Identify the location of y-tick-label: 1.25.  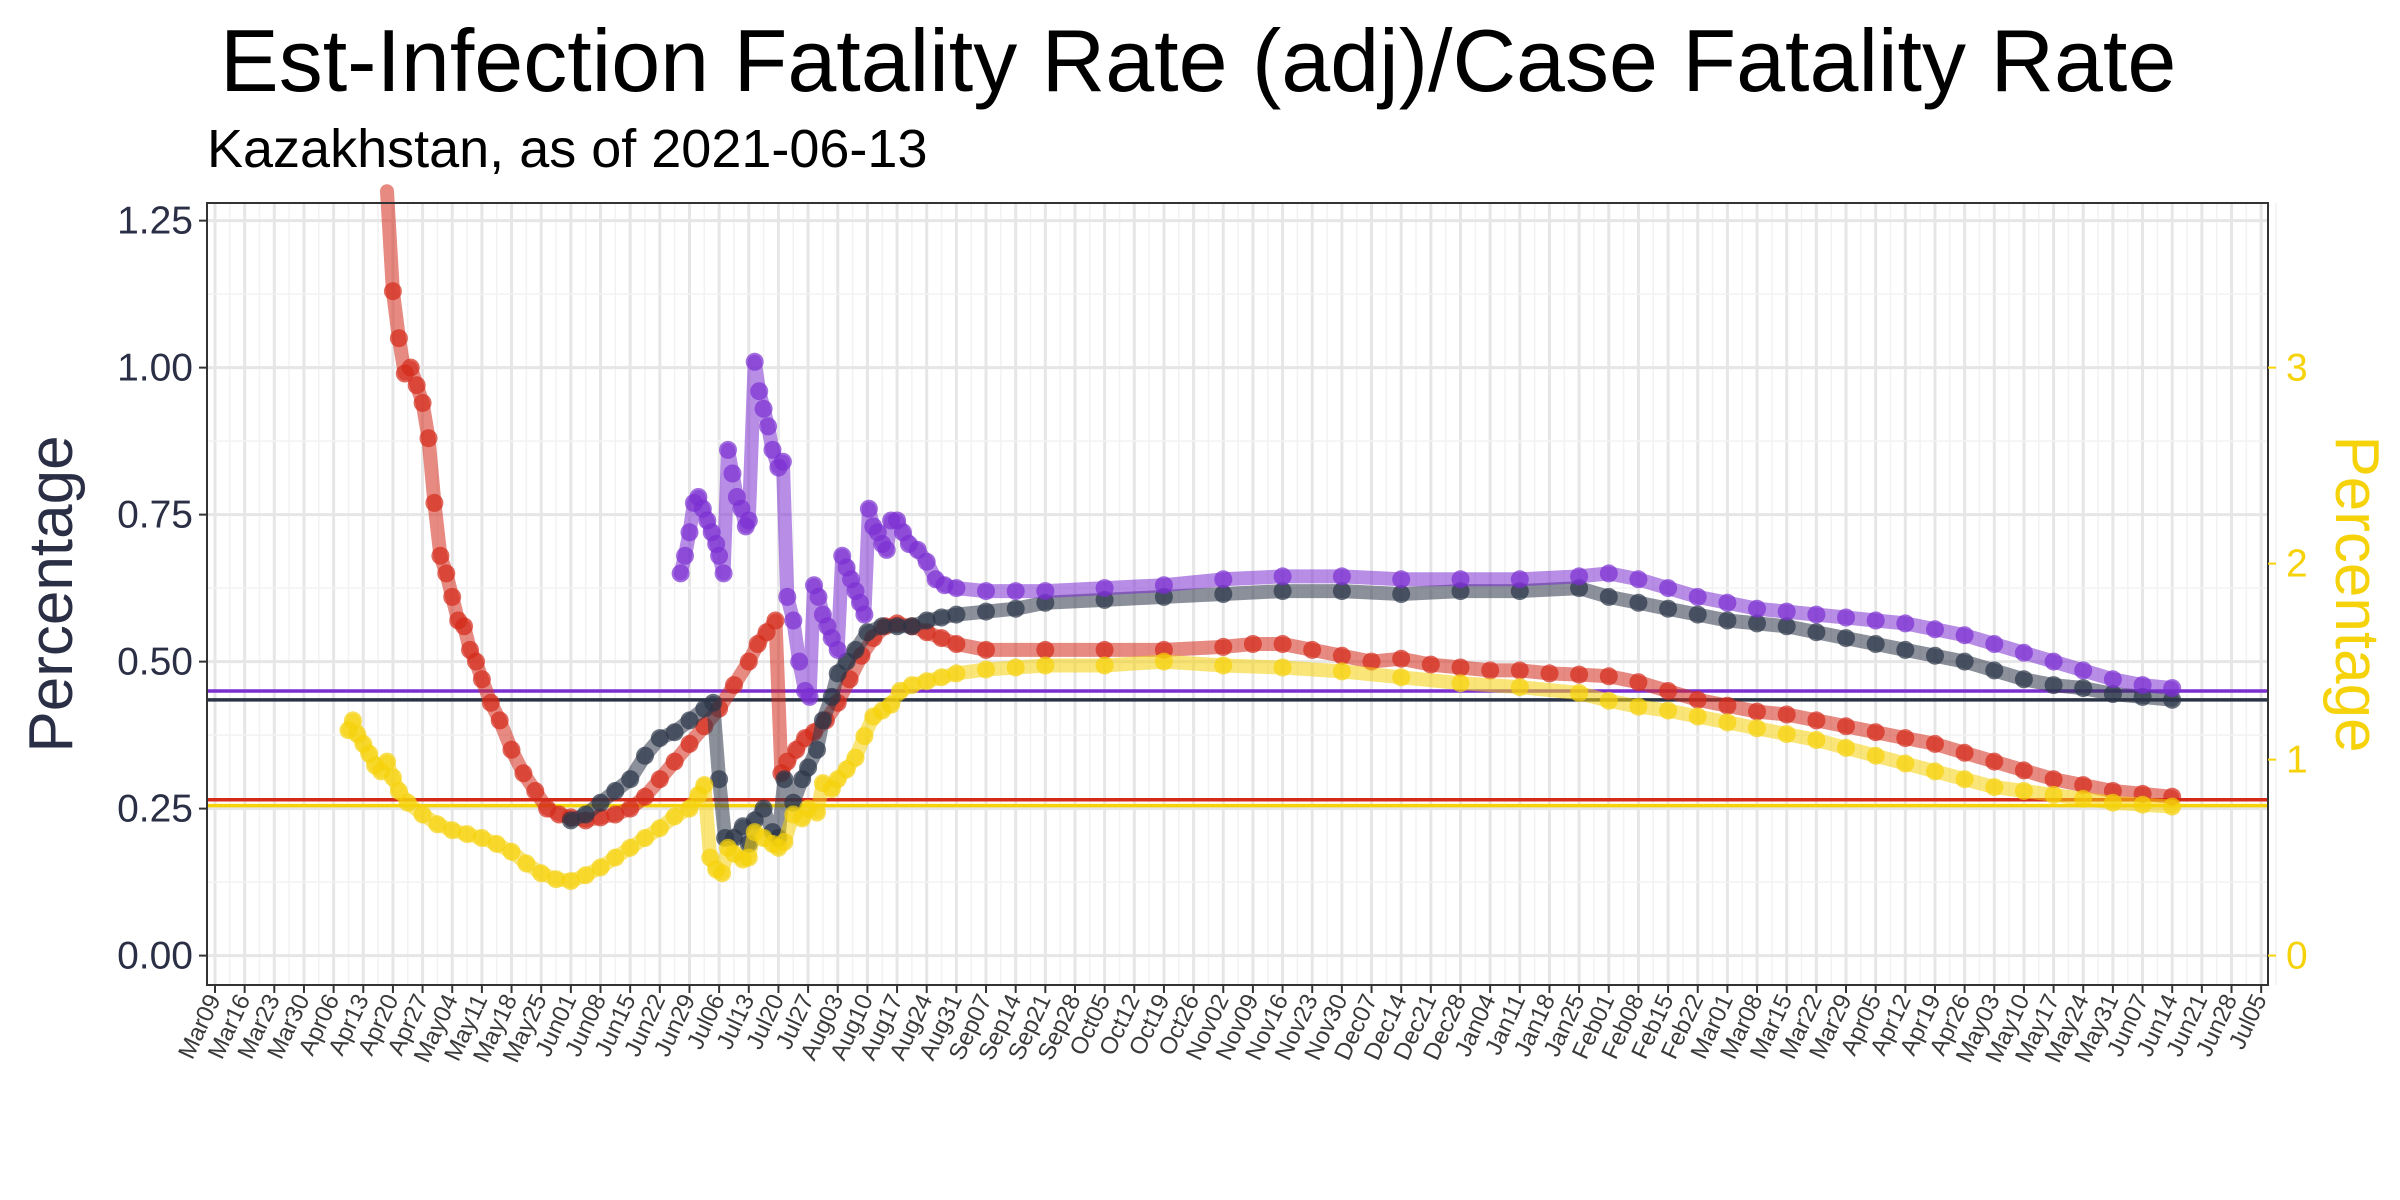
(155, 221).